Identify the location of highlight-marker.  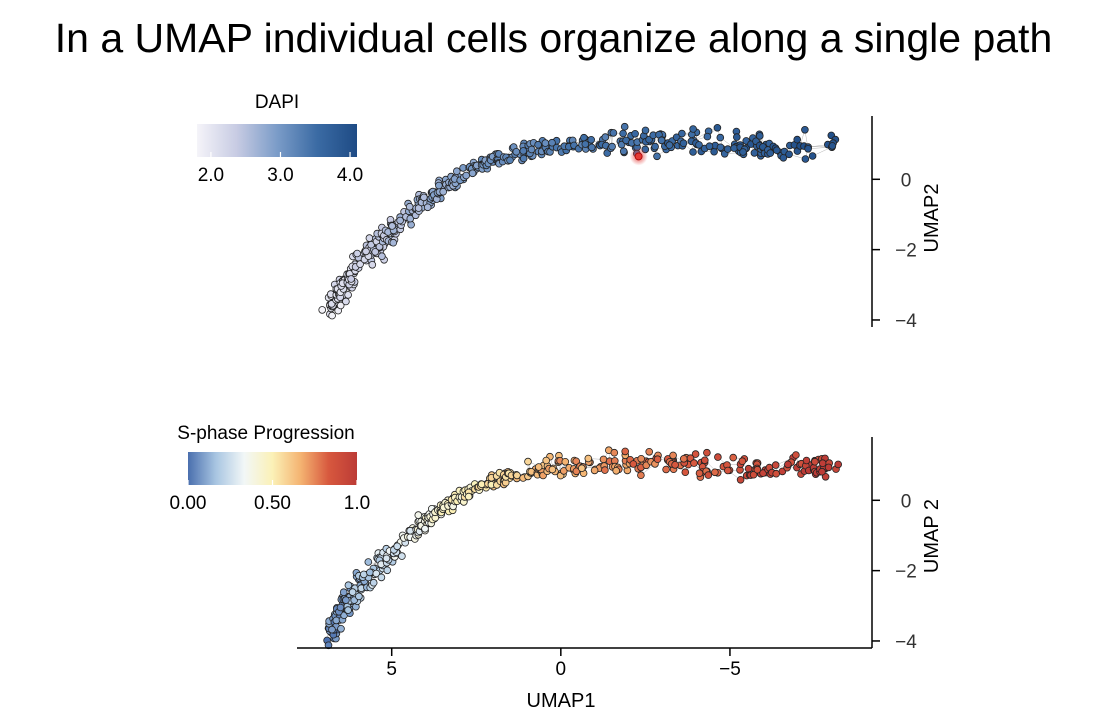
(638, 156).